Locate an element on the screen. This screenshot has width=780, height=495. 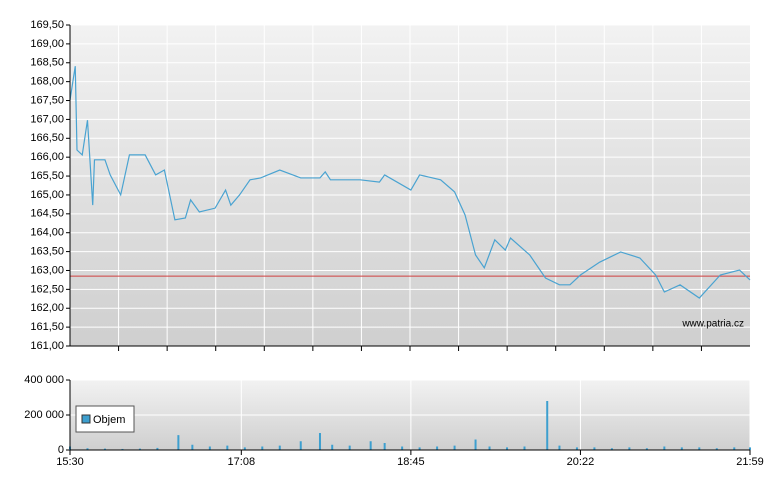
x-tick-label: 15:30 is located at coordinates (70, 462).